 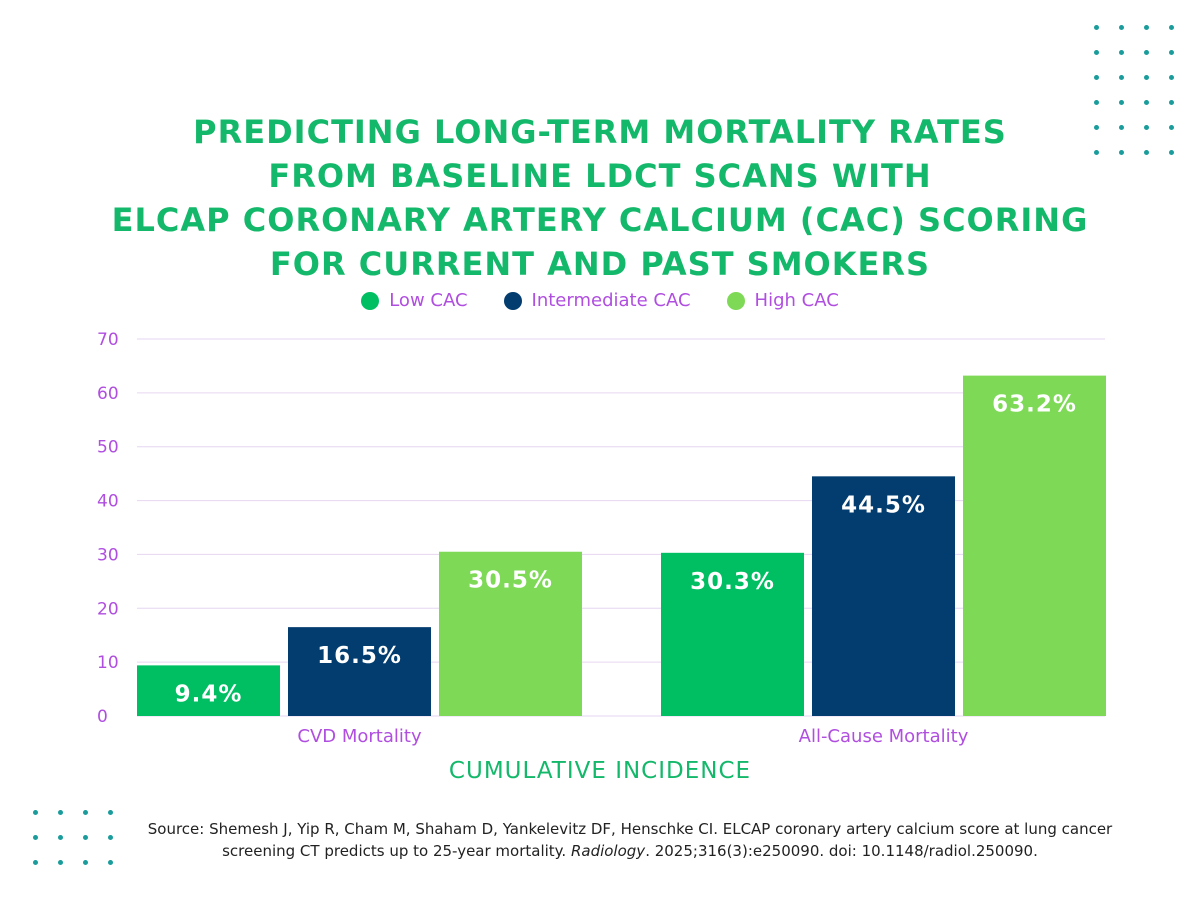 I want to click on legend-item-intermediate-cac: Intermediate CAC, so click(x=597, y=300).